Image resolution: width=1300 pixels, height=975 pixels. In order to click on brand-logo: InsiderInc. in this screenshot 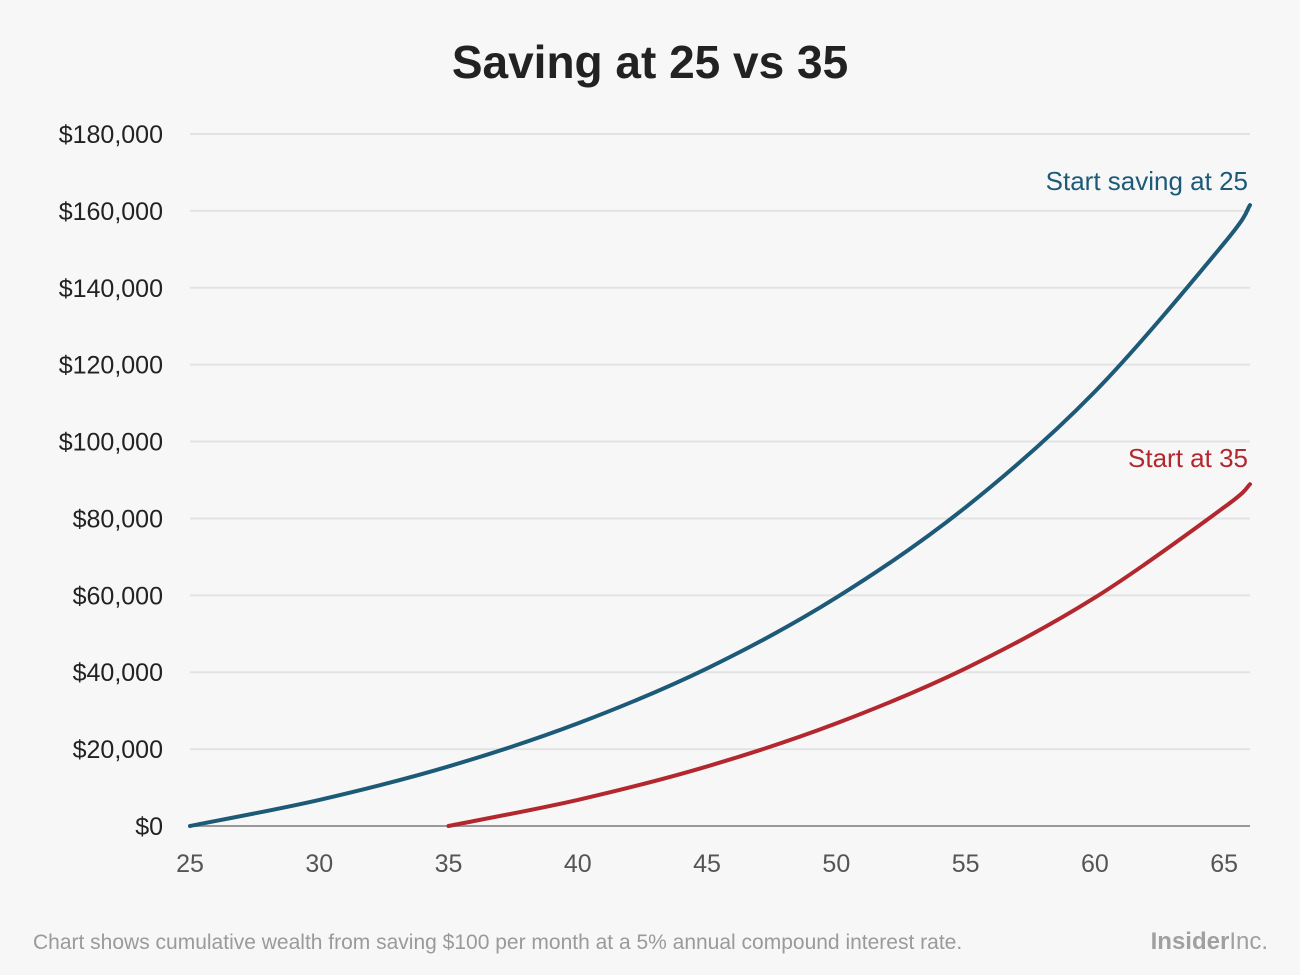, I will do `click(1209, 941)`.